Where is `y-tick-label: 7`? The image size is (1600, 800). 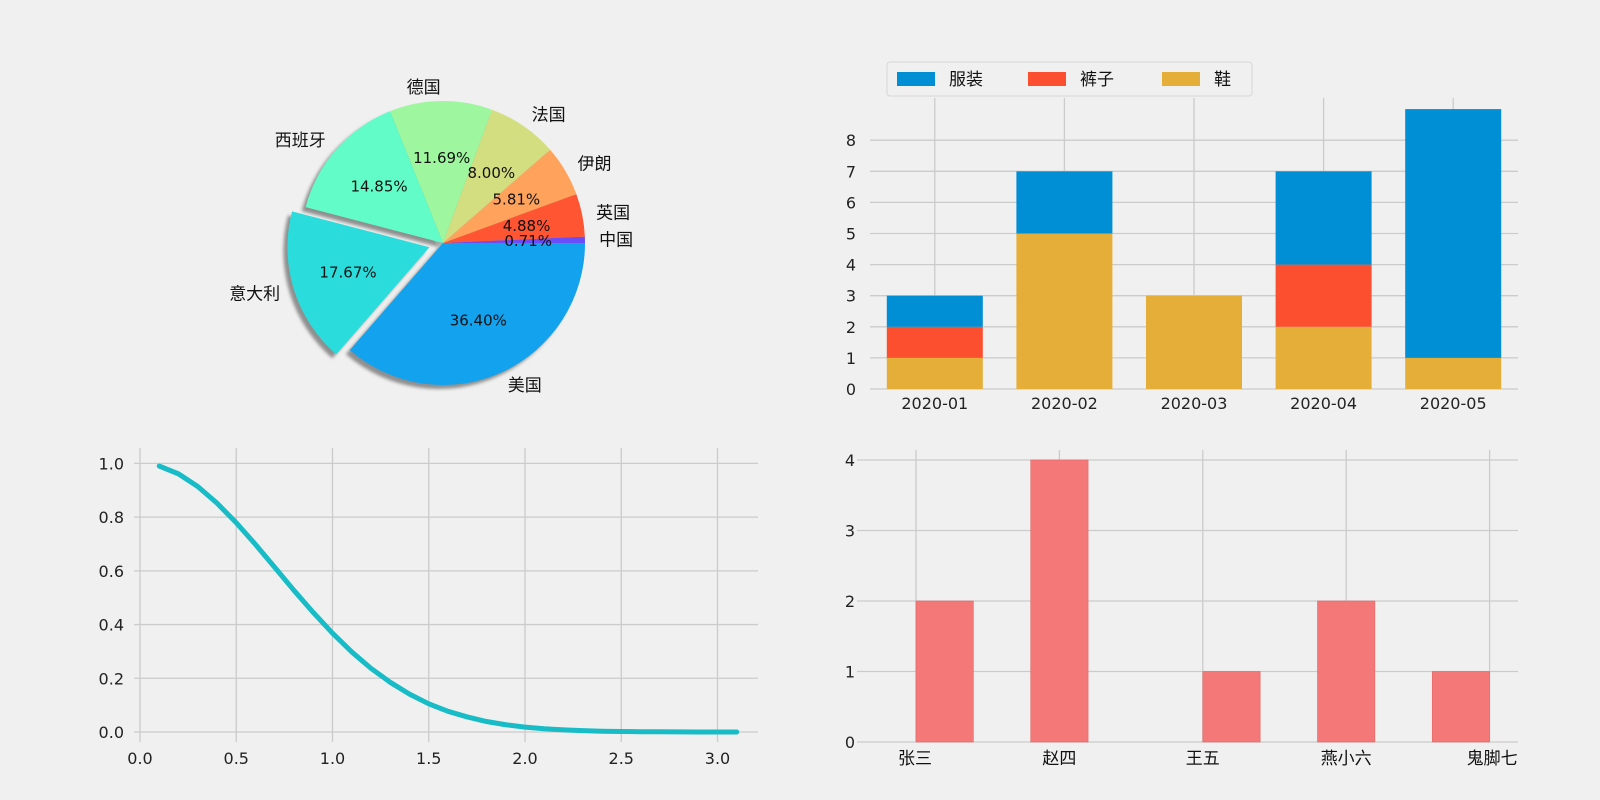
y-tick-label: 7 is located at coordinates (851, 171).